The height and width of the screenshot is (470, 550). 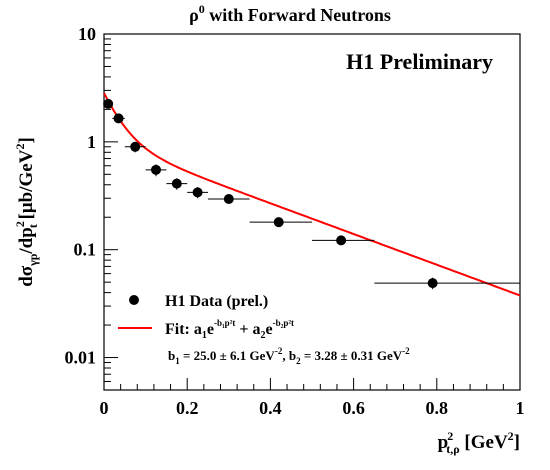 What do you see at coordinates (87, 34) in the screenshot?
I see `y-tick-label: 10` at bounding box center [87, 34].